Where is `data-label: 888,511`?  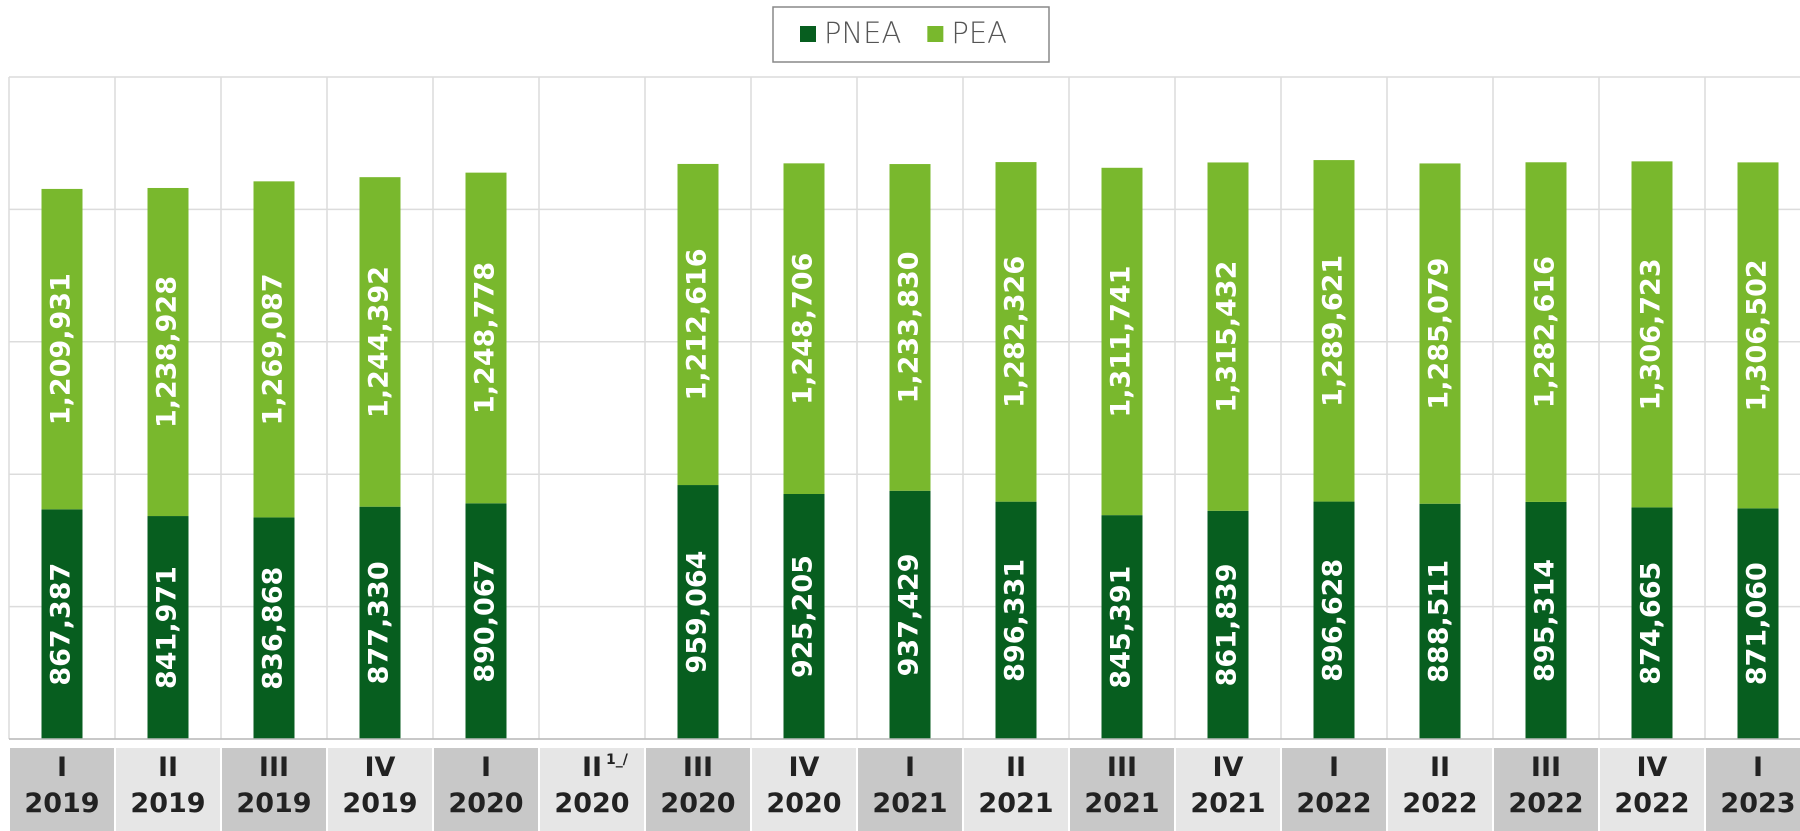 data-label: 888,511 is located at coordinates (1439, 621).